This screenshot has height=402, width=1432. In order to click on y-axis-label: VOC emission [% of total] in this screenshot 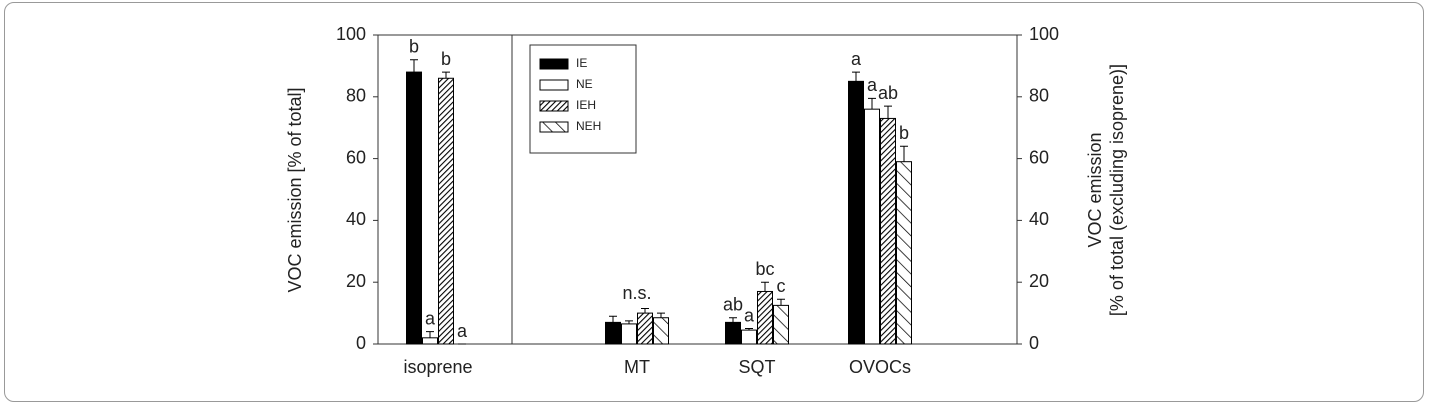, I will do `click(295, 189)`.